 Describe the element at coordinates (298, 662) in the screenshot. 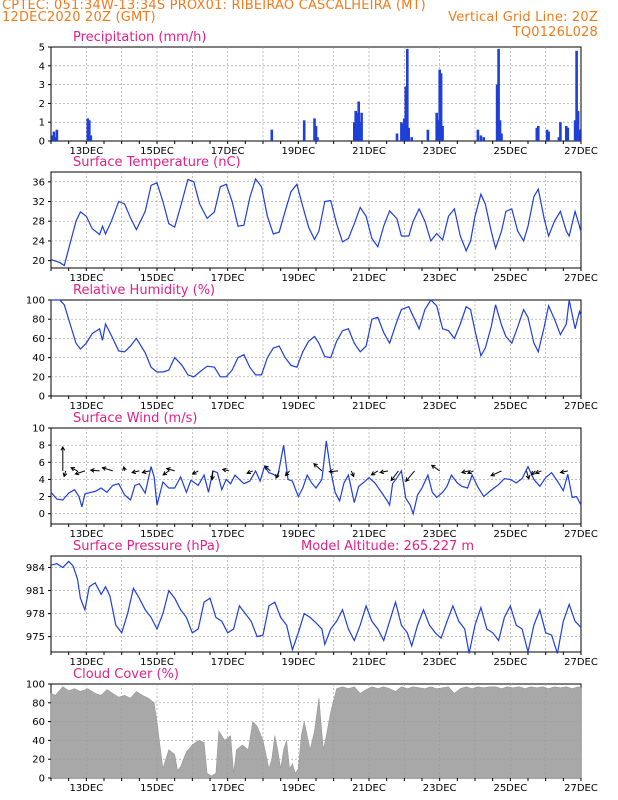

I see `pressure-xtick-label: 19DEC` at that location.